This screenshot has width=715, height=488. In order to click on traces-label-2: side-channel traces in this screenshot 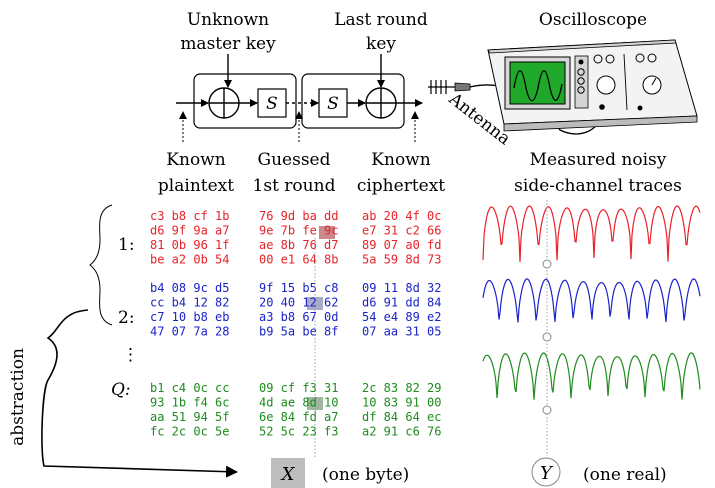, I will do `click(598, 186)`.